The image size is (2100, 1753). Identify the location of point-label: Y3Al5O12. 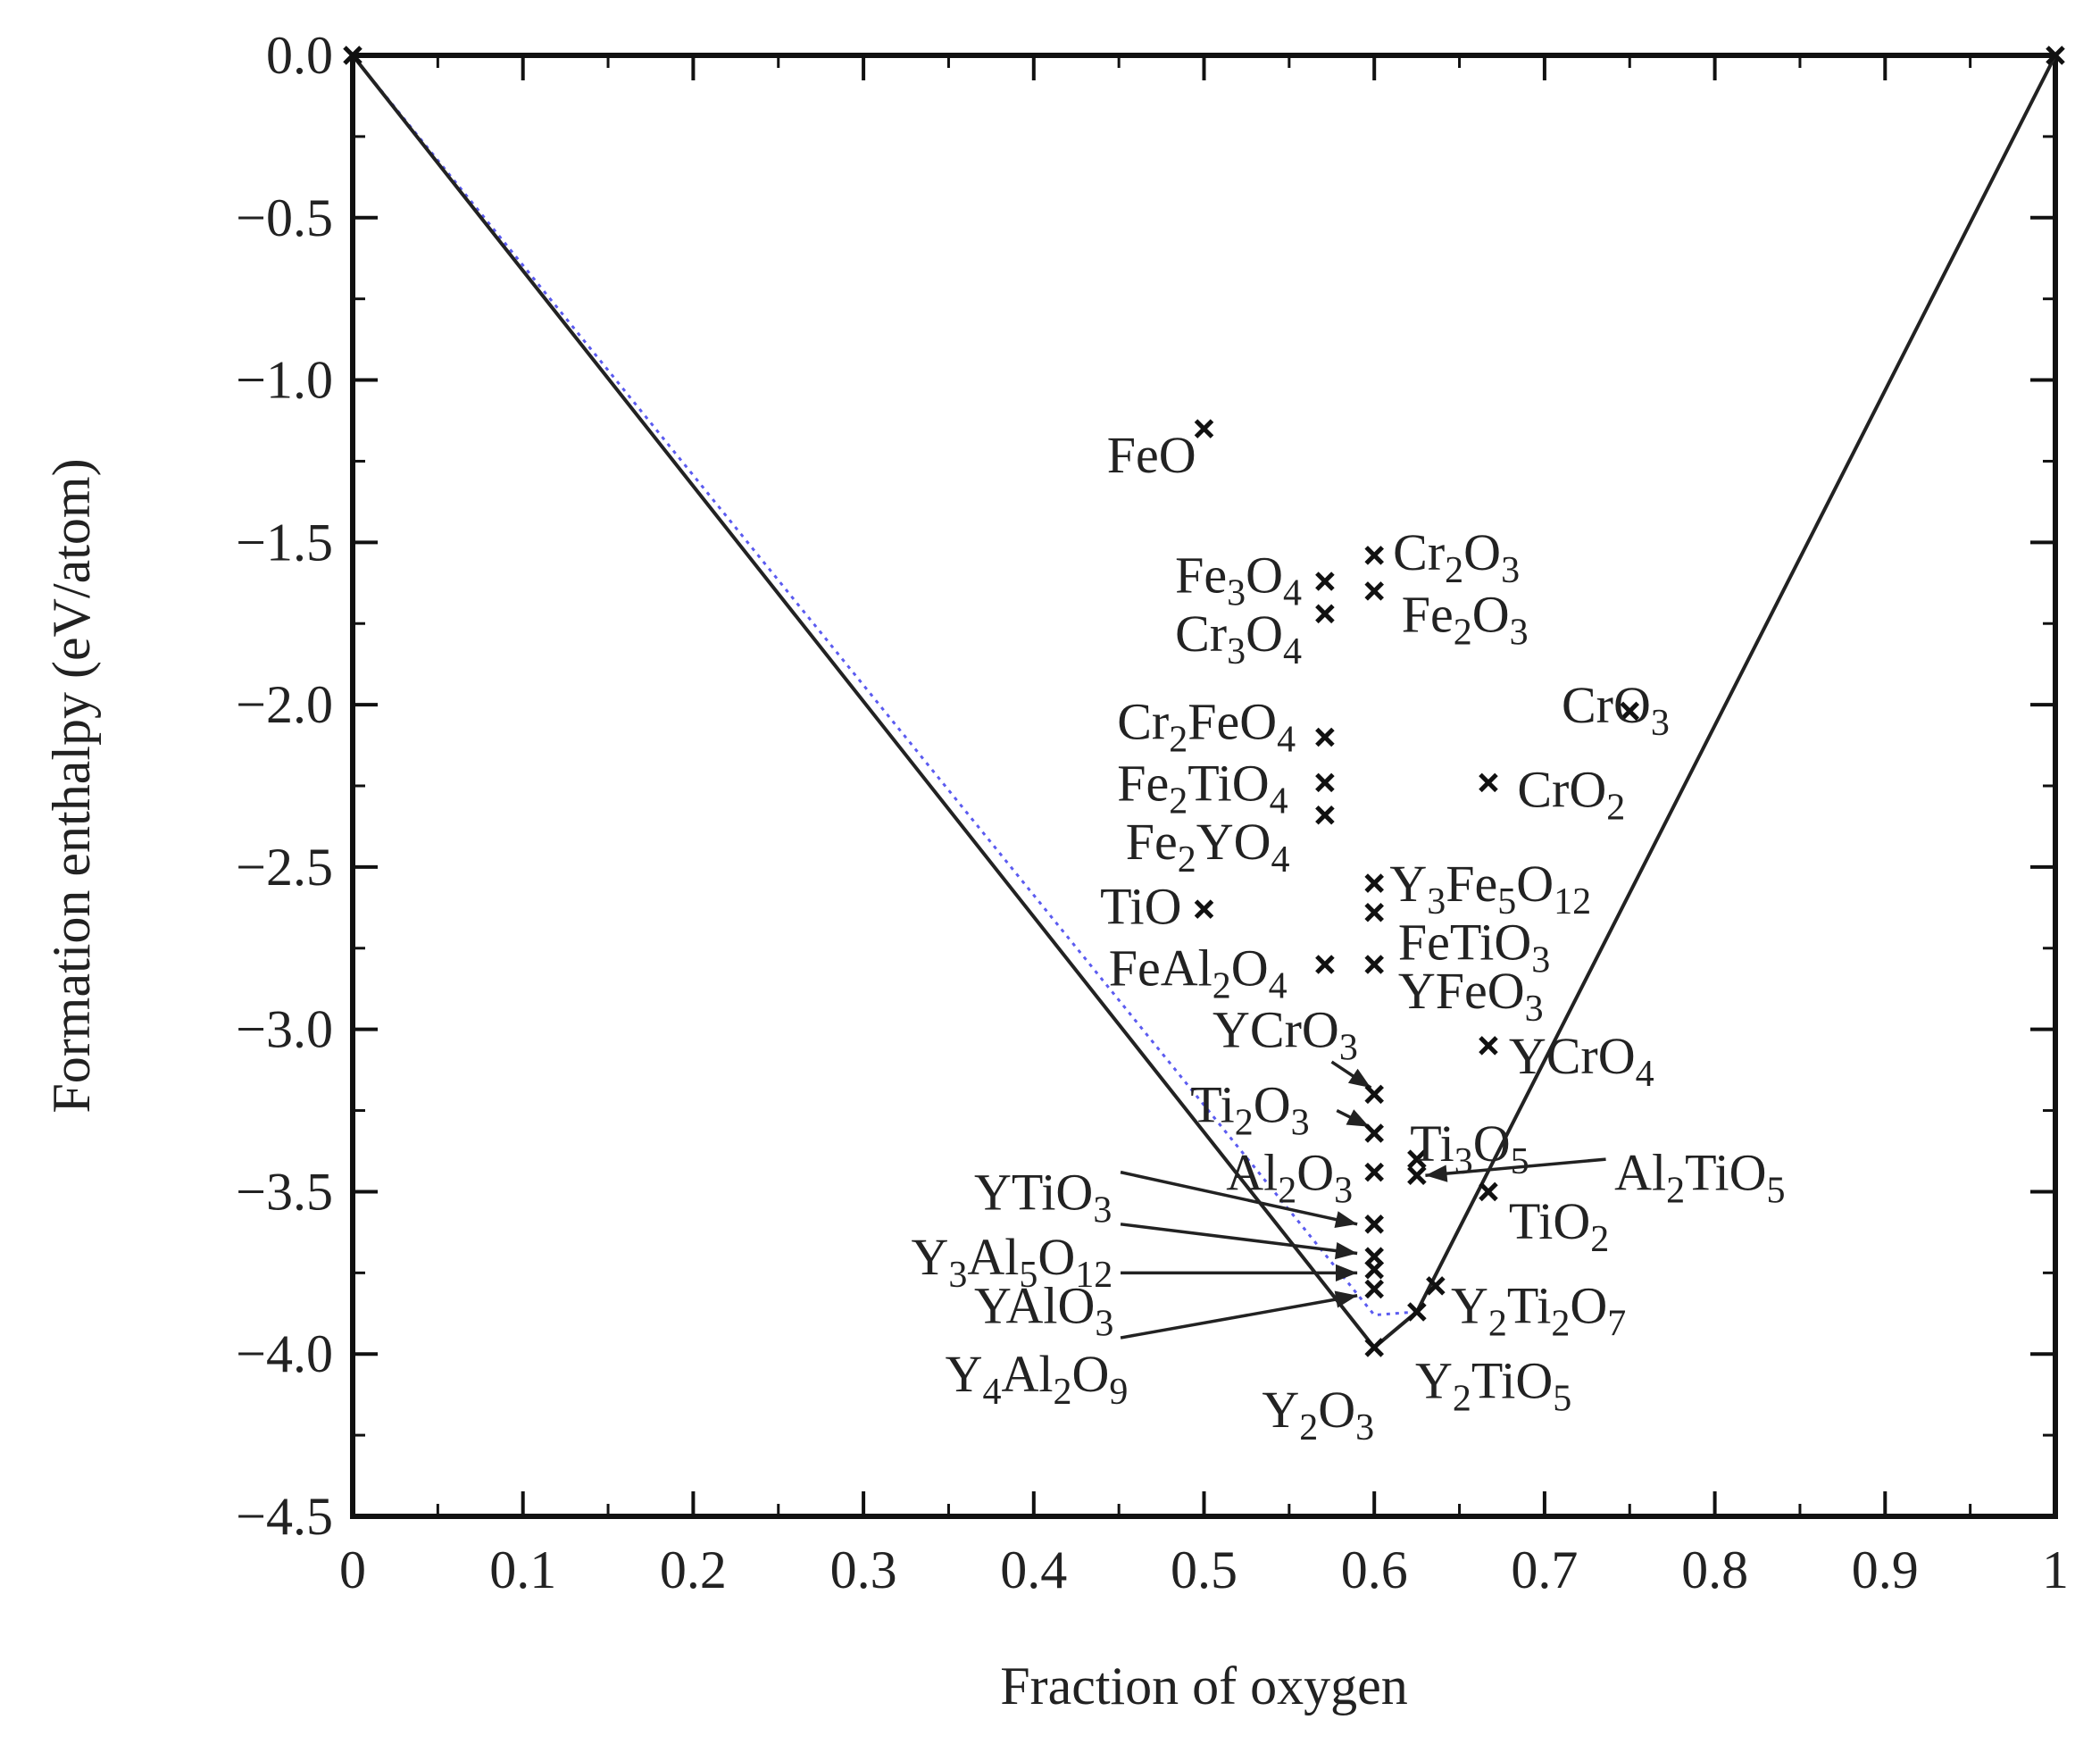
(1012, 1262).